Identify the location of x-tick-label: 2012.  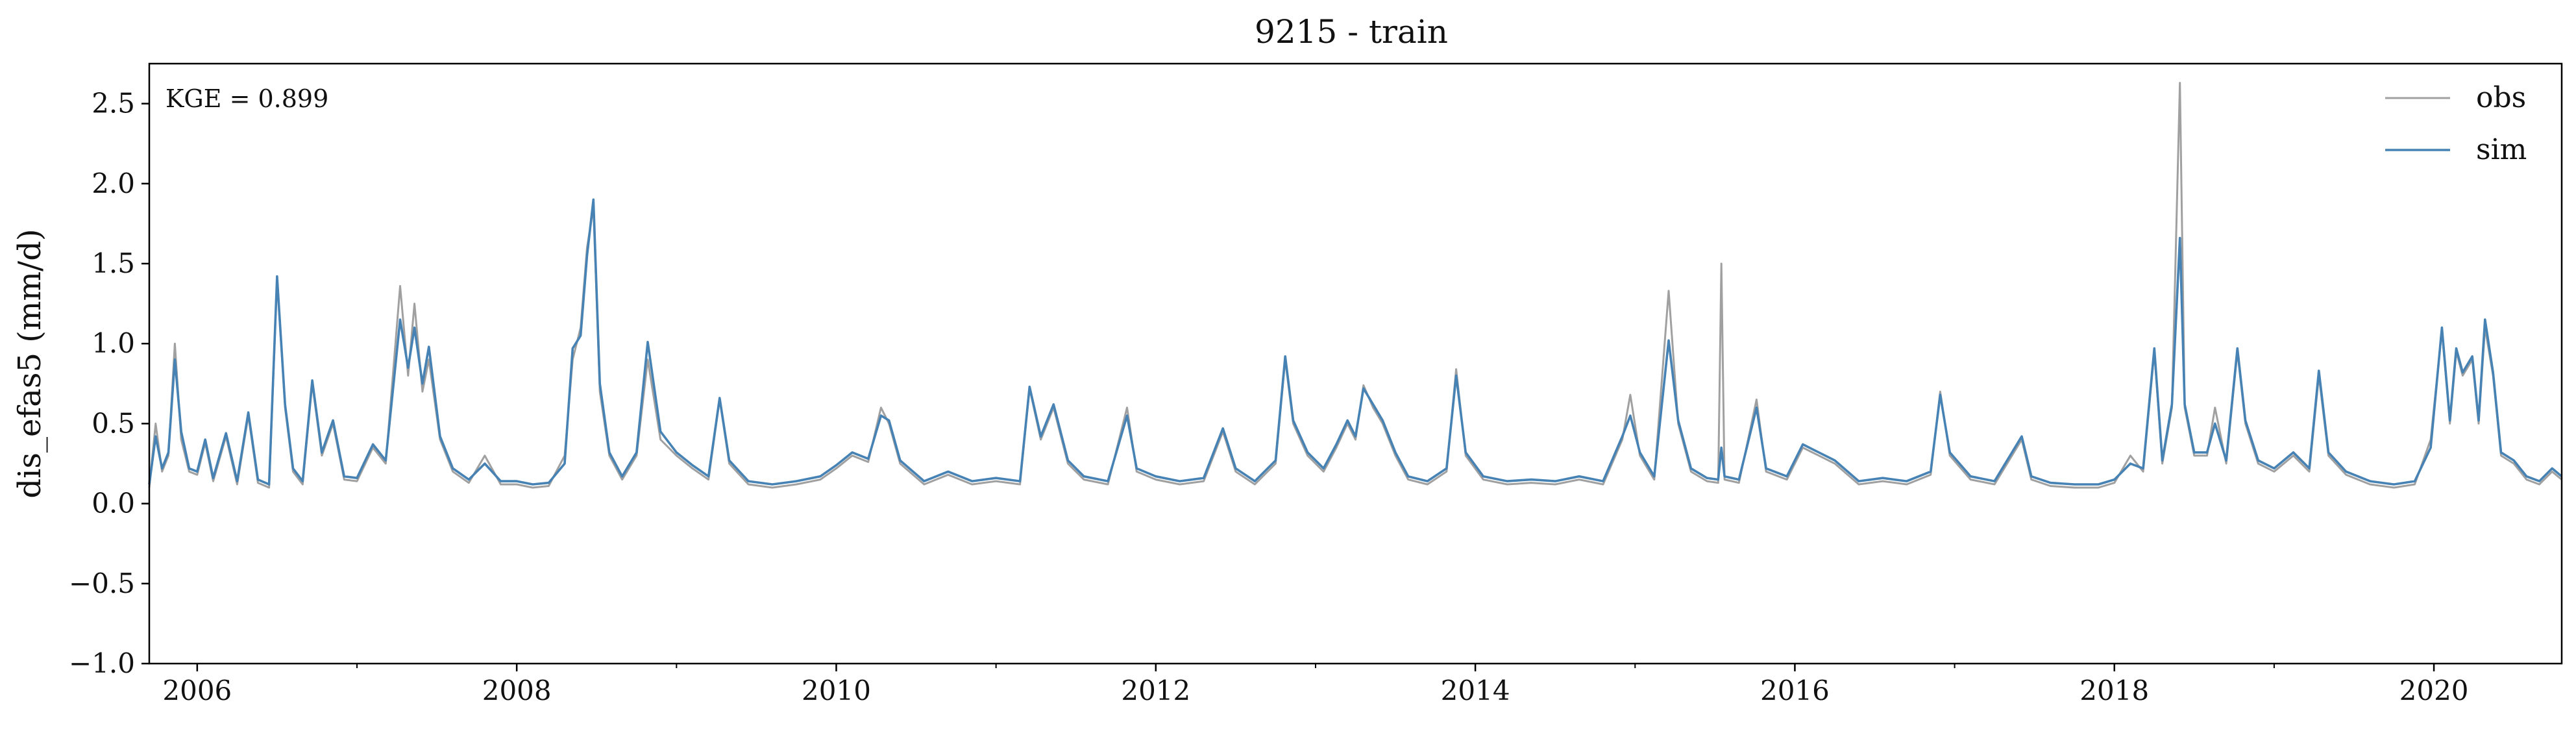
(1155, 690).